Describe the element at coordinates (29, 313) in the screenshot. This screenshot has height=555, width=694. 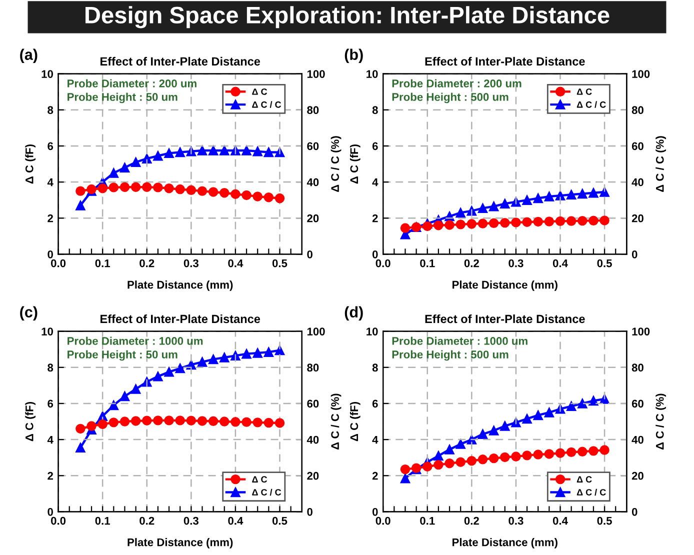
I see `text: (c)` at that location.